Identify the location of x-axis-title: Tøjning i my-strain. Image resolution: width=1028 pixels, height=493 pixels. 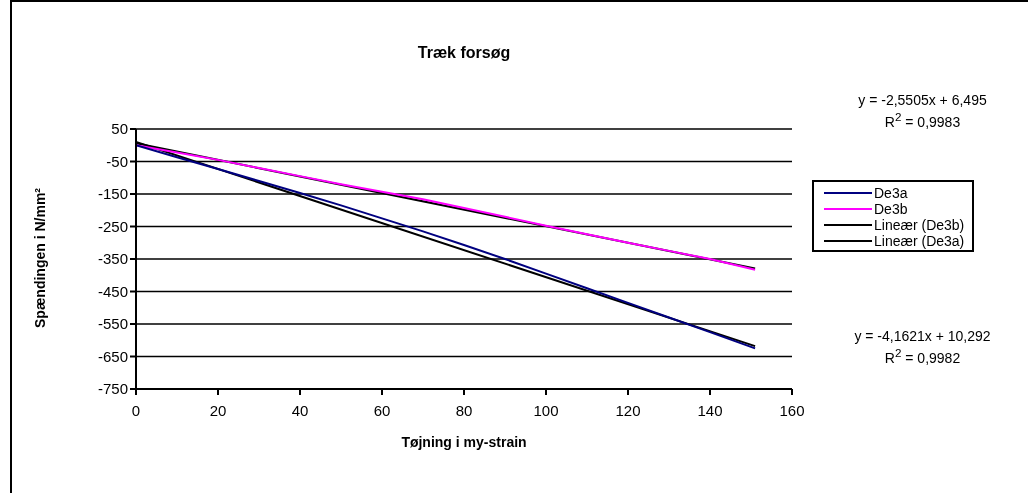
(464, 442).